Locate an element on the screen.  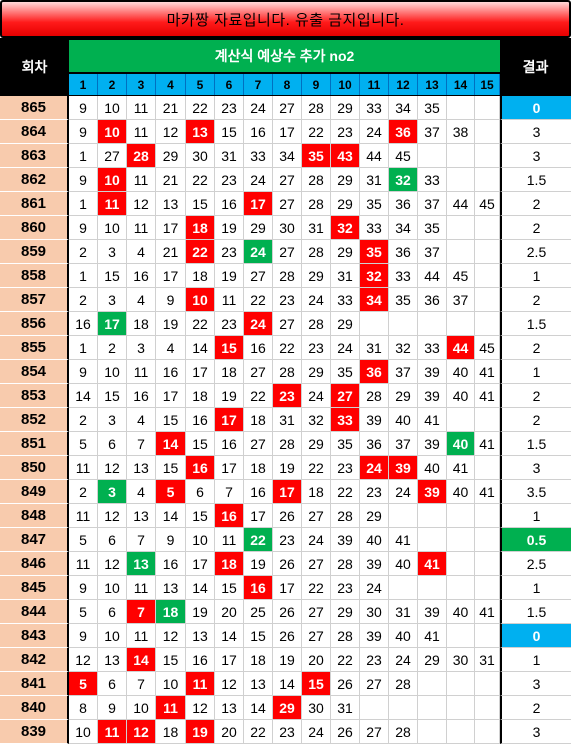
number-cell: 35 is located at coordinates (403, 300).